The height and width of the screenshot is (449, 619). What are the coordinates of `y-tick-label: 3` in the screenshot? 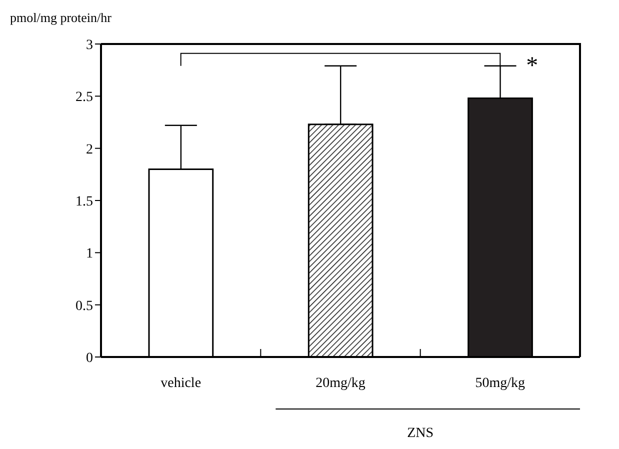 It's located at (89, 45).